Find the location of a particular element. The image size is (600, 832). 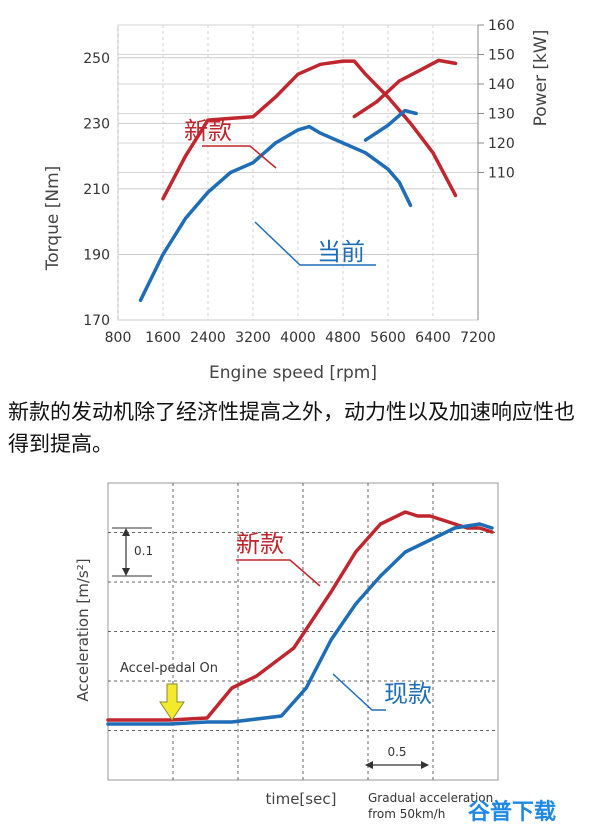

top-x-tick-label: 800 is located at coordinates (118, 338).